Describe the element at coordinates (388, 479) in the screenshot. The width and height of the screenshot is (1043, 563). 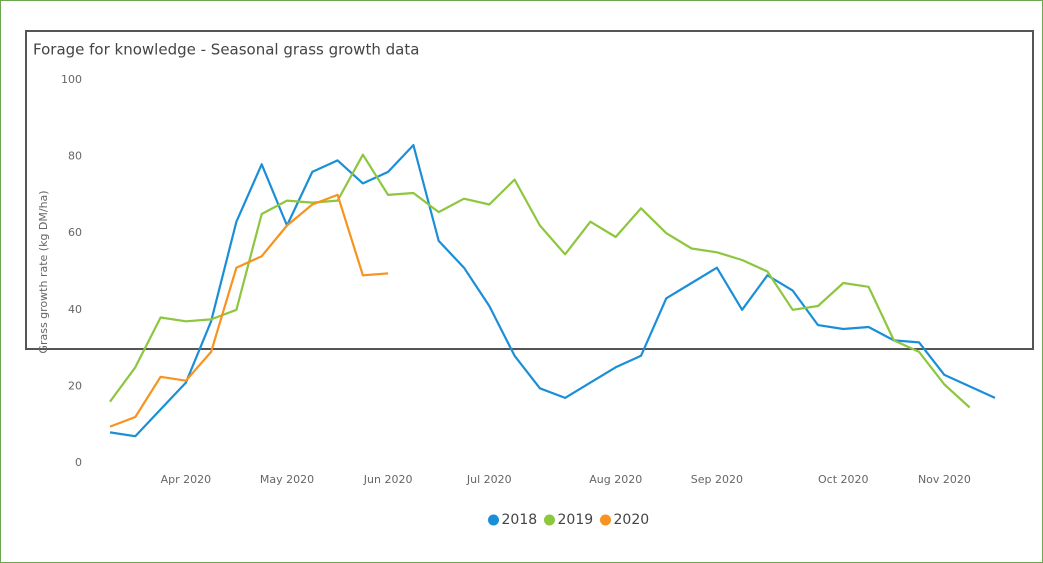
I see `x-tick-label: Jun 2020` at that location.